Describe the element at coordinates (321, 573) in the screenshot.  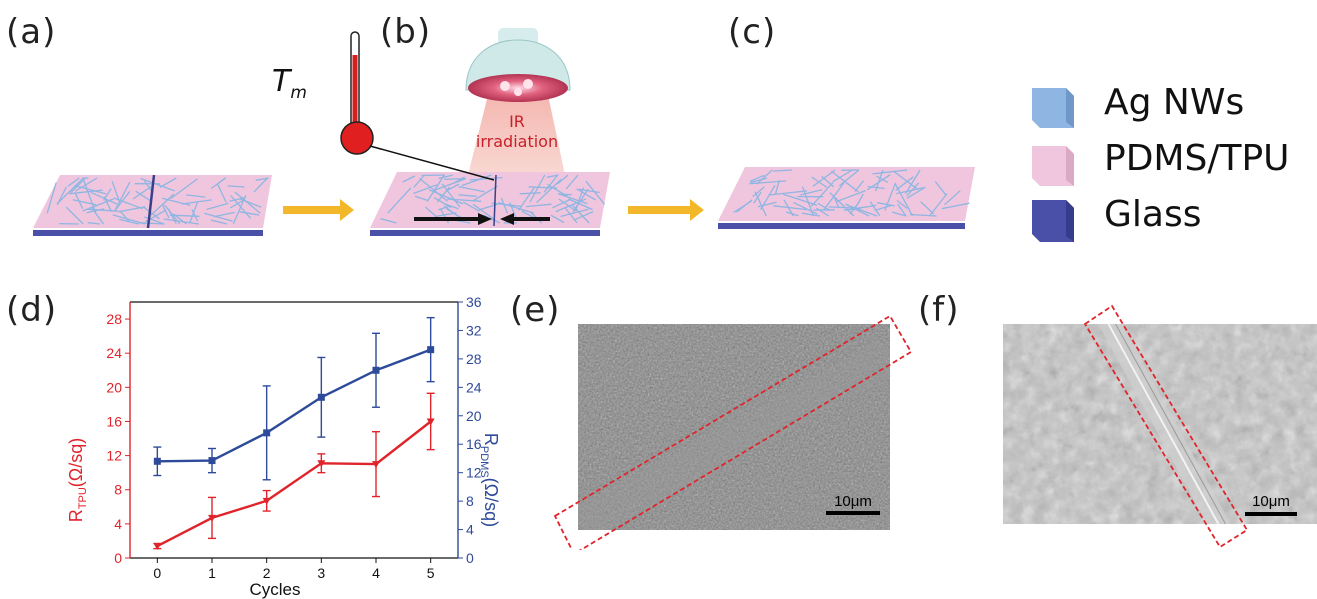
I see `x-tick-label: 3` at that location.